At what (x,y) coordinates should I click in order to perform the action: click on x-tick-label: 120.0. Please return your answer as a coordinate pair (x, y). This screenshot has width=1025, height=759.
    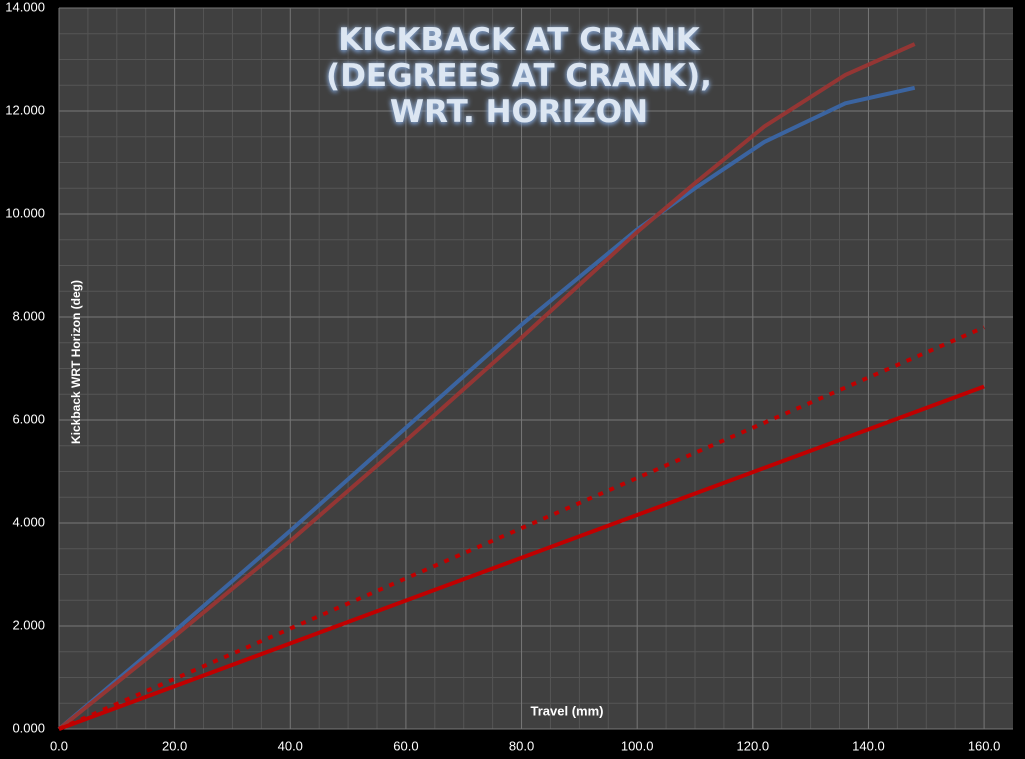
    Looking at the image, I should click on (753, 745).